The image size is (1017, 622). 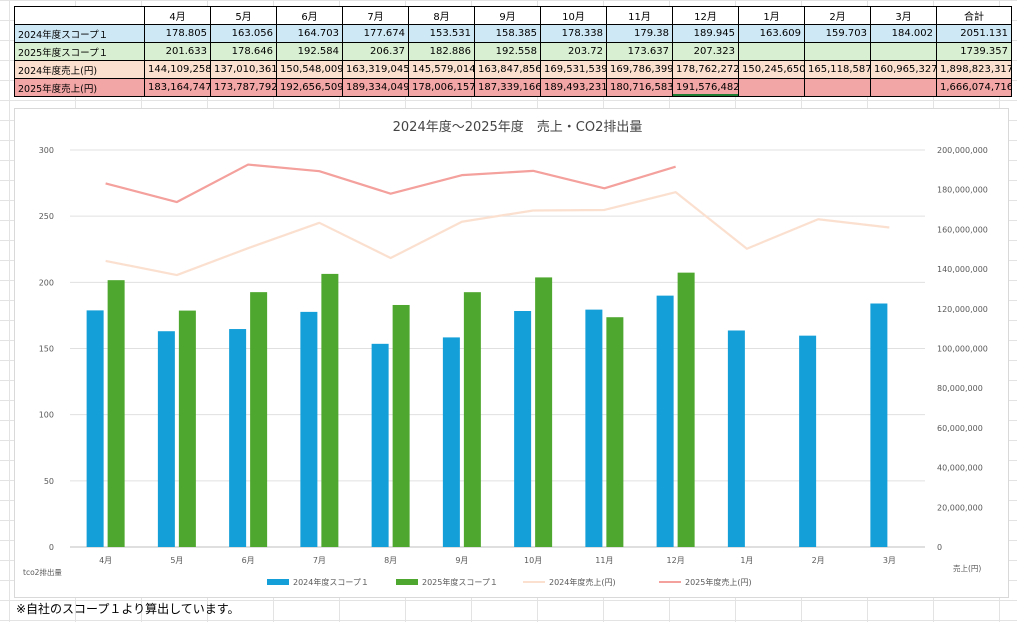 What do you see at coordinates (639, 51) in the screenshot?
I see `table-cell: 173.637` at bounding box center [639, 51].